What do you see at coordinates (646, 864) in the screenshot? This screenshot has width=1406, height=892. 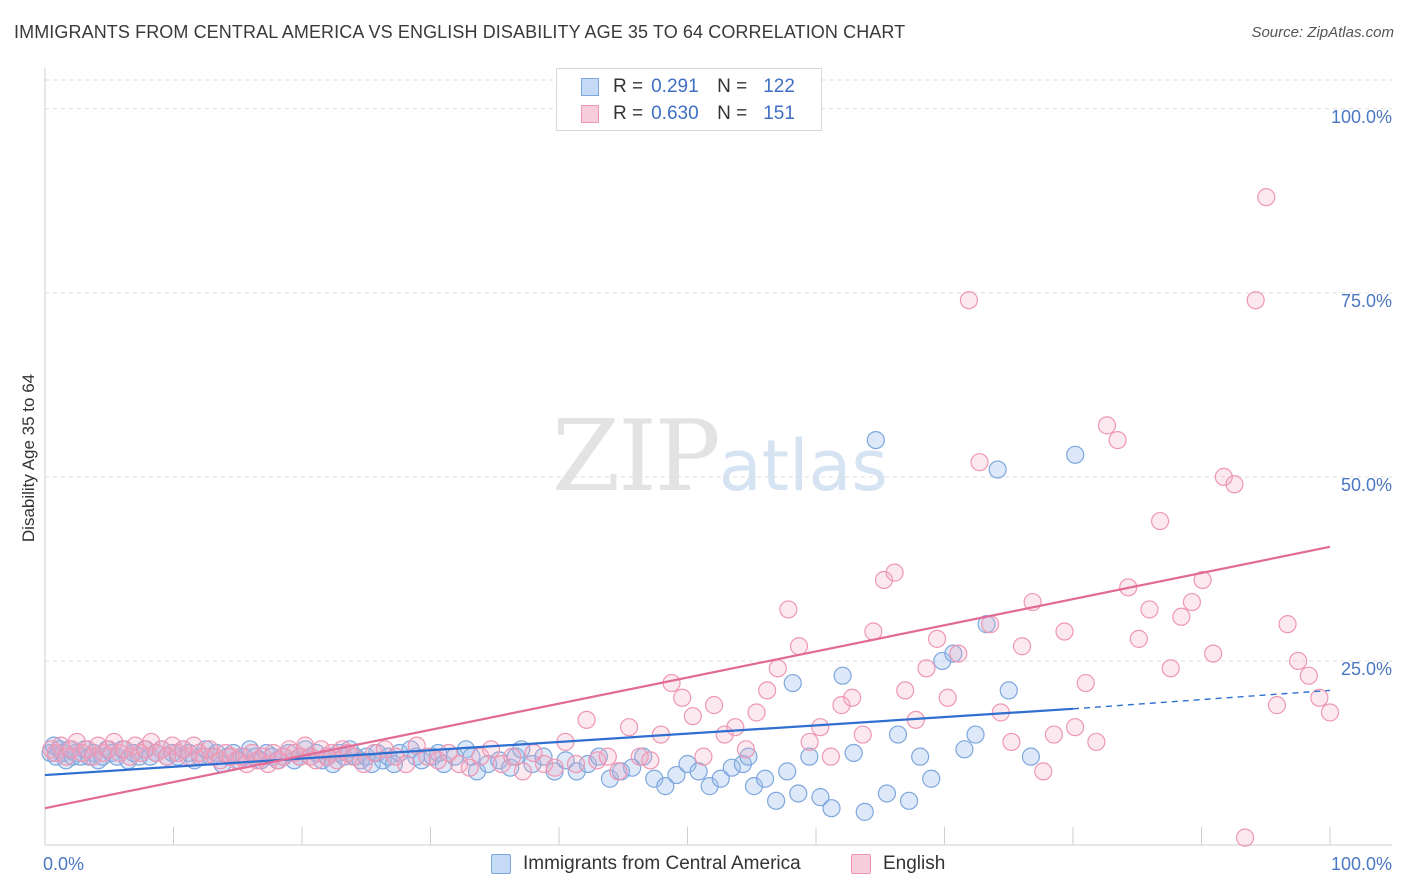 I see `bottom-legend-central-america: Immigrants from Central America` at bounding box center [646, 864].